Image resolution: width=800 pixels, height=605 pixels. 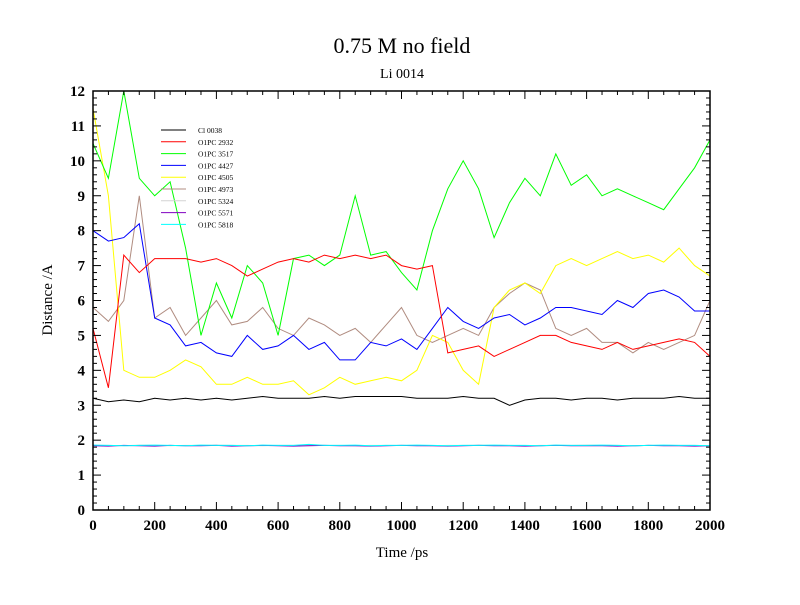 What do you see at coordinates (82, 371) in the screenshot?
I see `y-tick-label: 4` at bounding box center [82, 371].